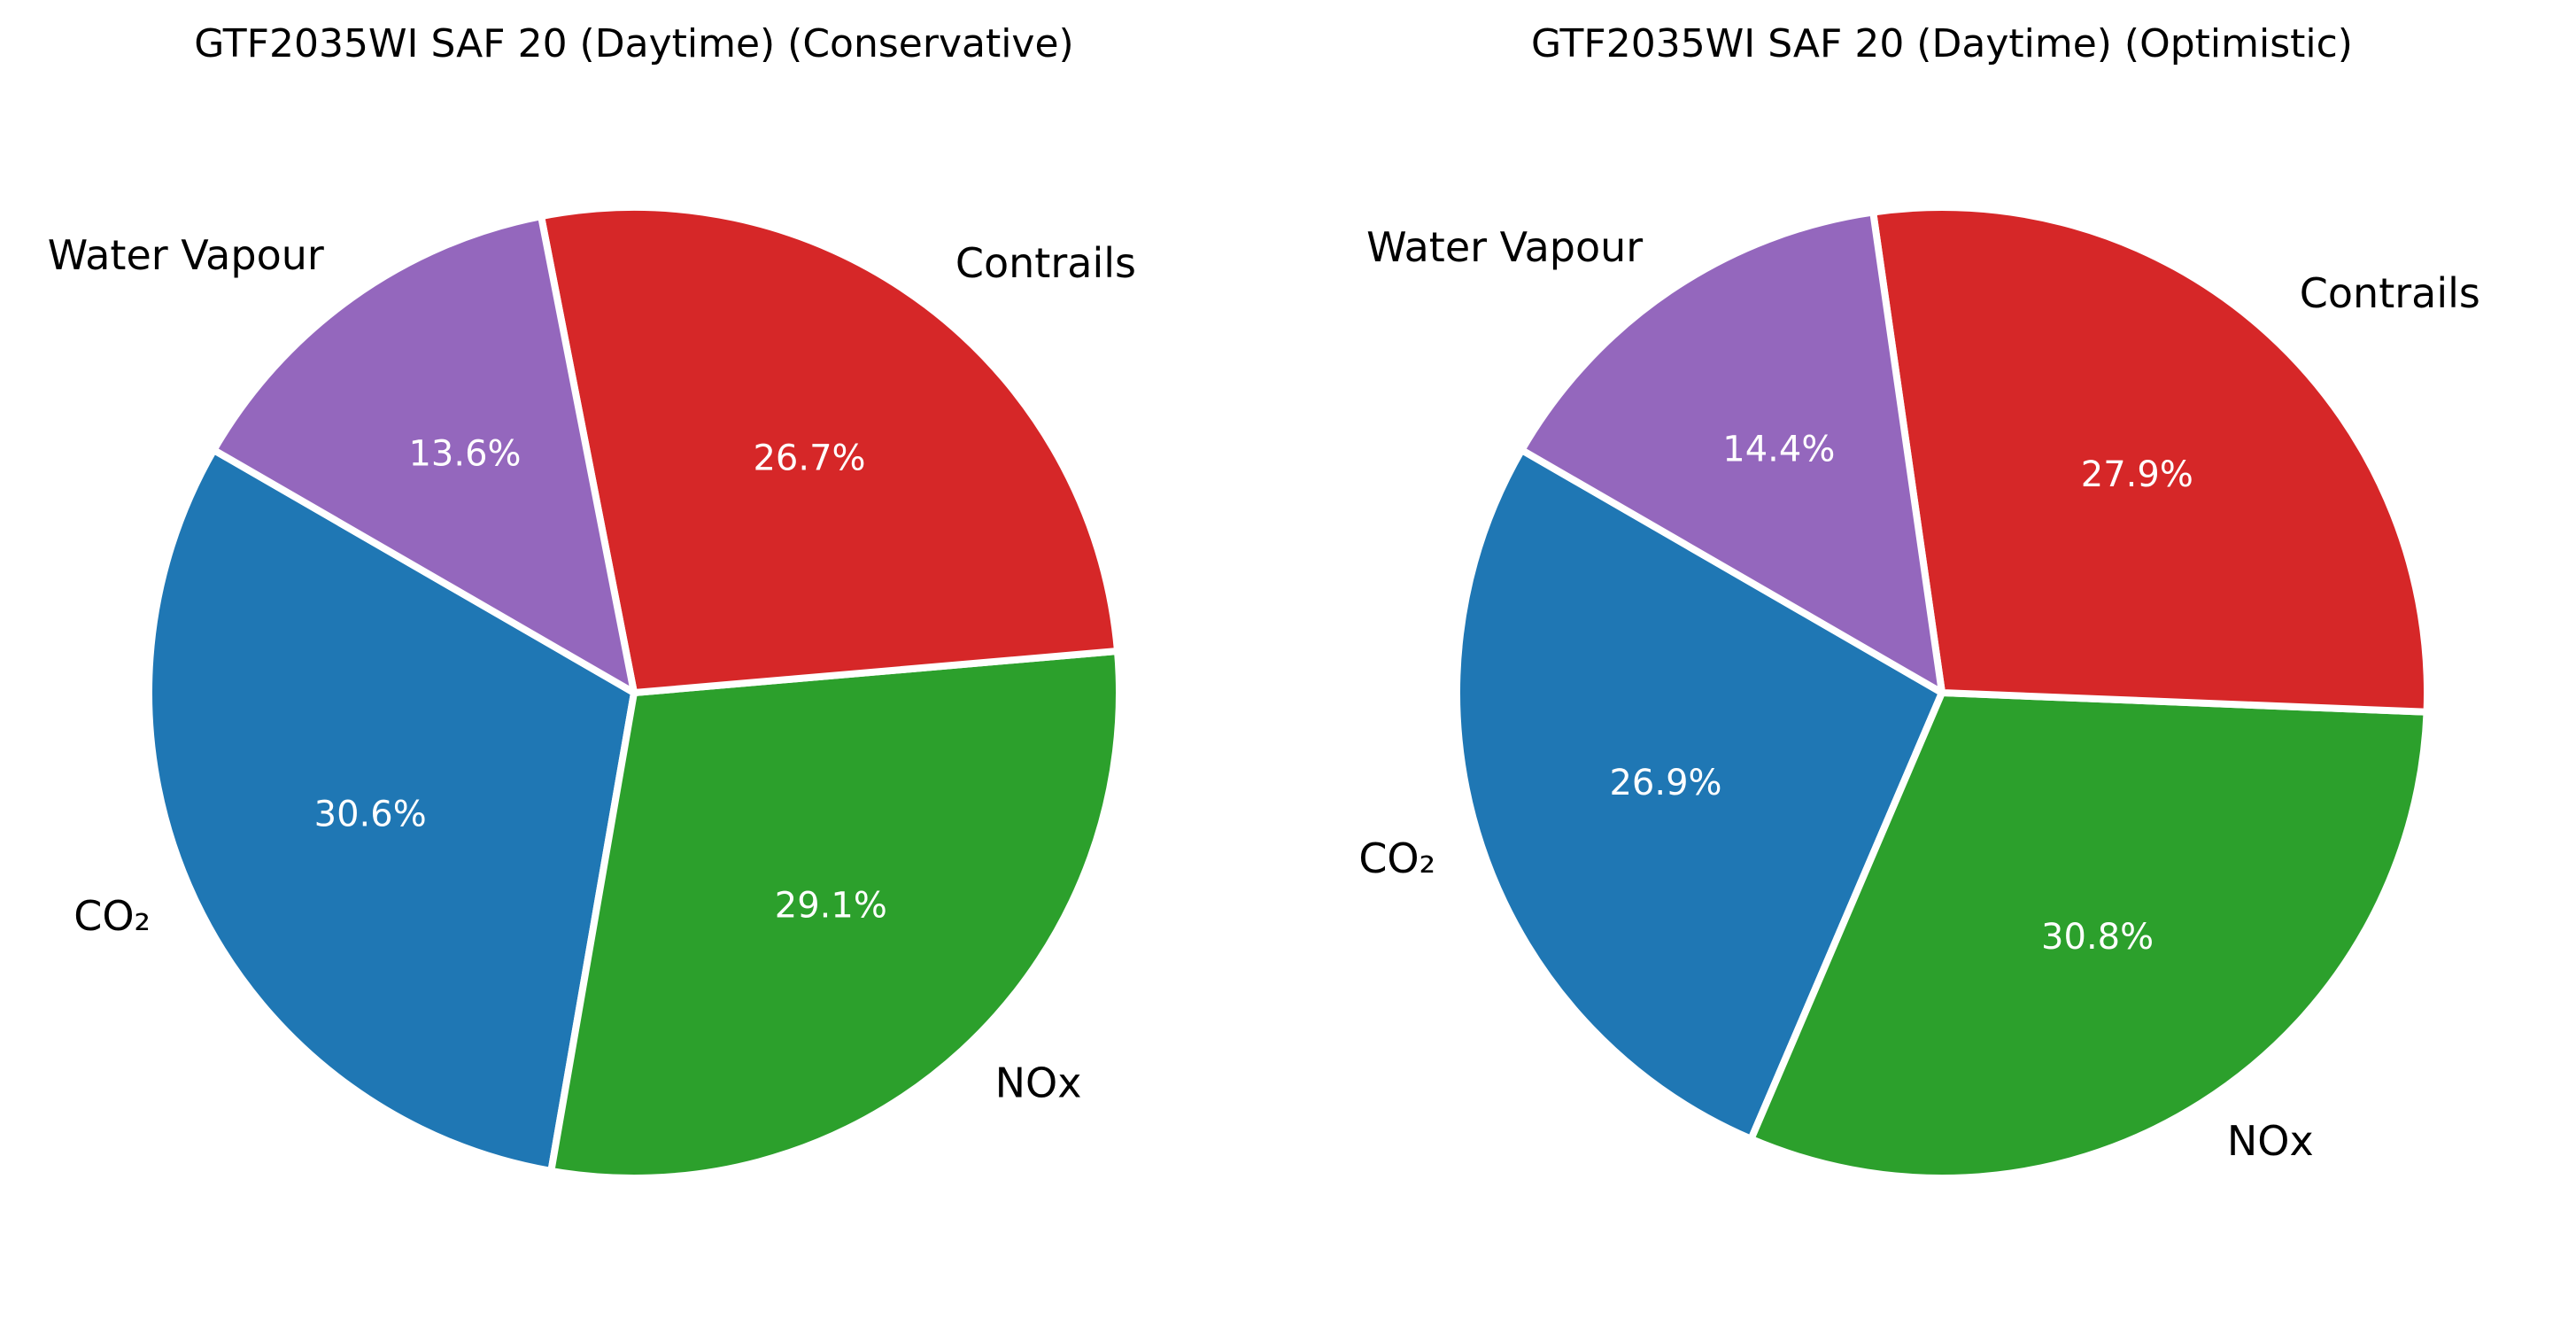 Image resolution: width=2576 pixels, height=1319 pixels. What do you see at coordinates (1665, 783) in the screenshot?
I see `percent-label-co2-optimistic: 26.9%` at bounding box center [1665, 783].